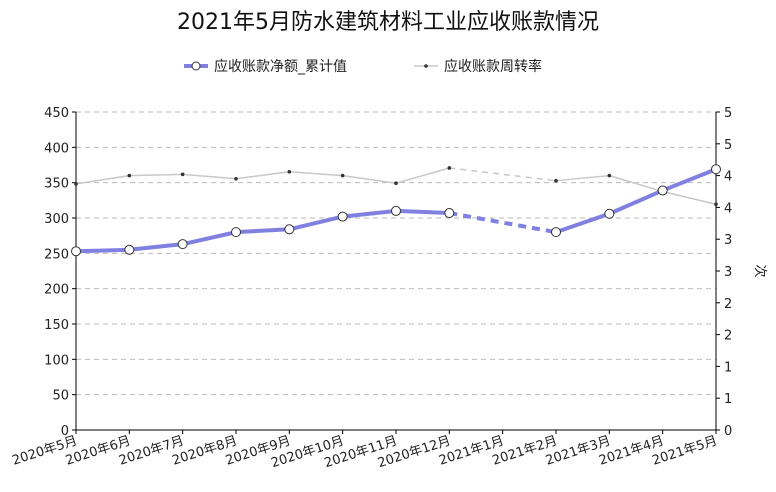 This screenshot has height=492, width=776. Describe the element at coordinates (56, 113) in the screenshot. I see `y-left-tick-label: 450` at that location.